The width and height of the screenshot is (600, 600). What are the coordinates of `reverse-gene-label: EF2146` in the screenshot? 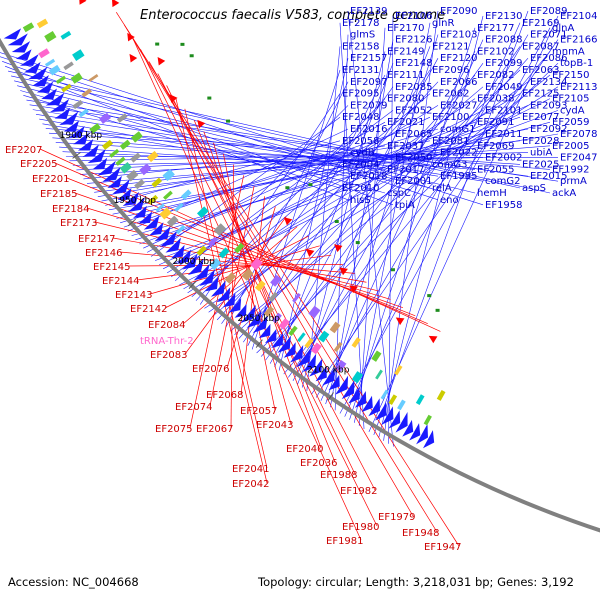 It's located at (104, 253).